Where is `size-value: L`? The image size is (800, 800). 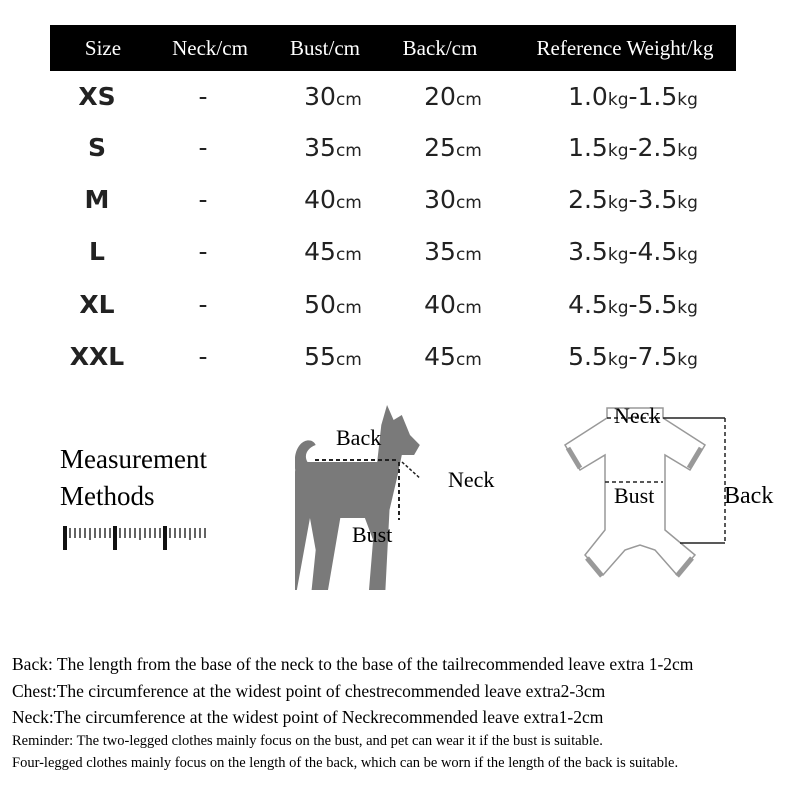
size-value: L is located at coordinates (97, 251).